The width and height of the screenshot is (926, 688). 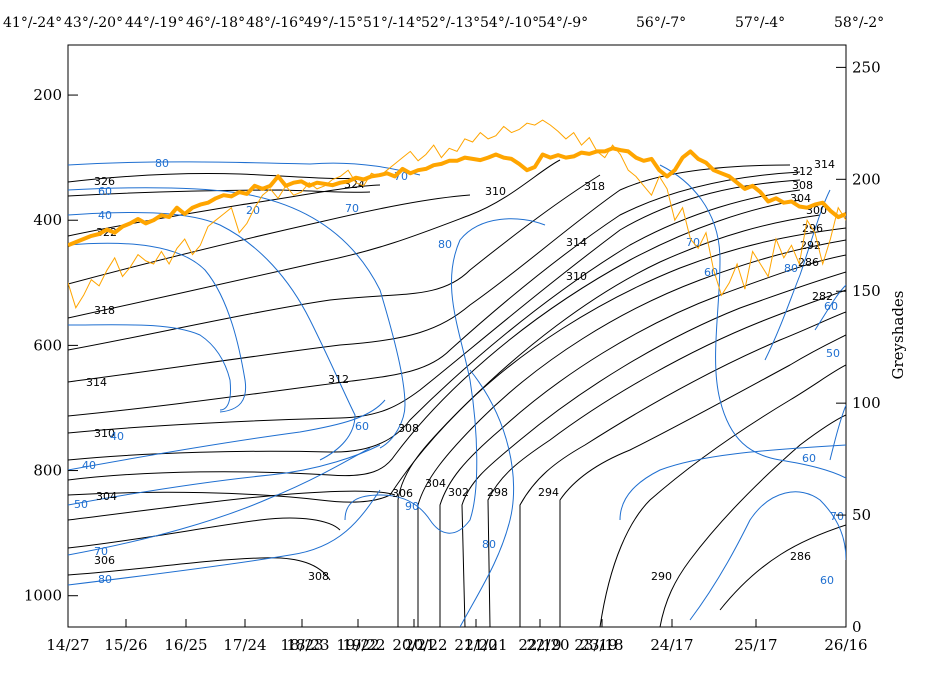 What do you see at coordinates (106, 496) in the screenshot?
I see `black-contour-label: 304` at bounding box center [106, 496].